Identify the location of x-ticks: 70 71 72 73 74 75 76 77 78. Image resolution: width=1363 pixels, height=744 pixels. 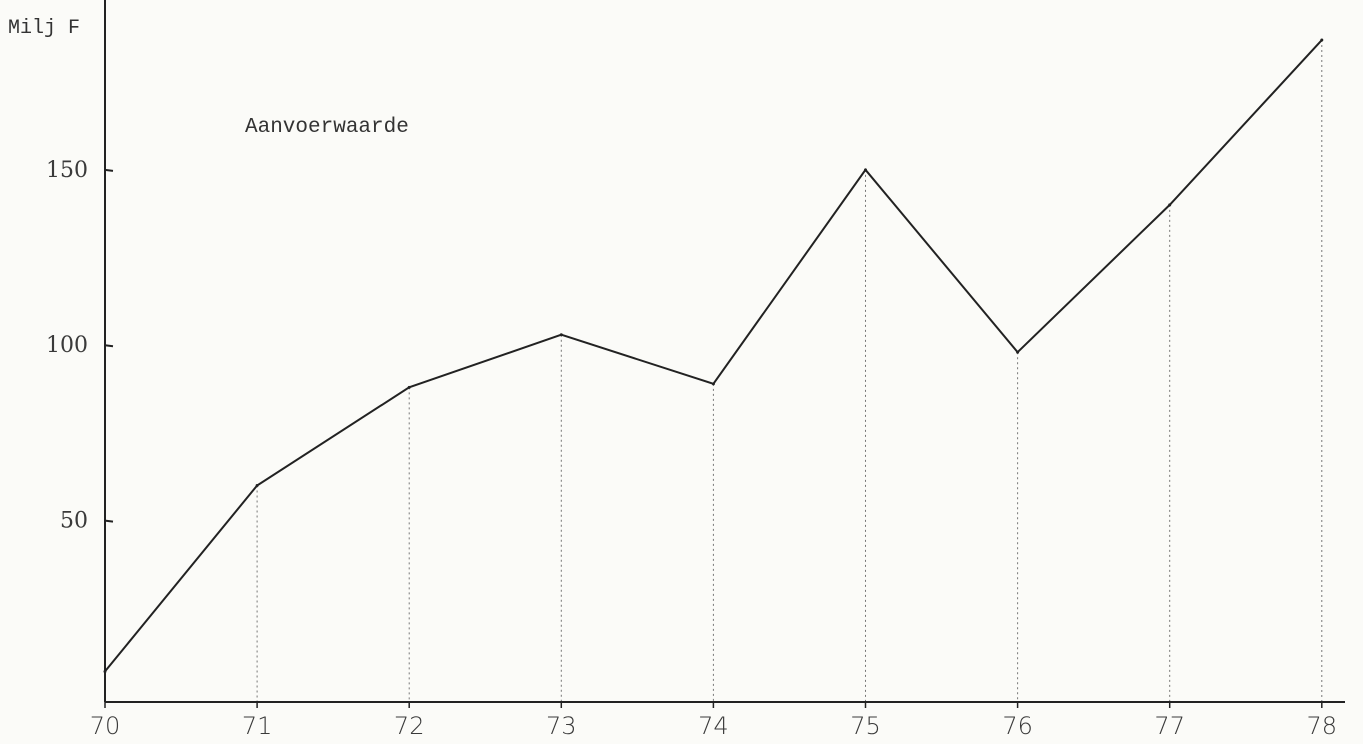
(713, 721).